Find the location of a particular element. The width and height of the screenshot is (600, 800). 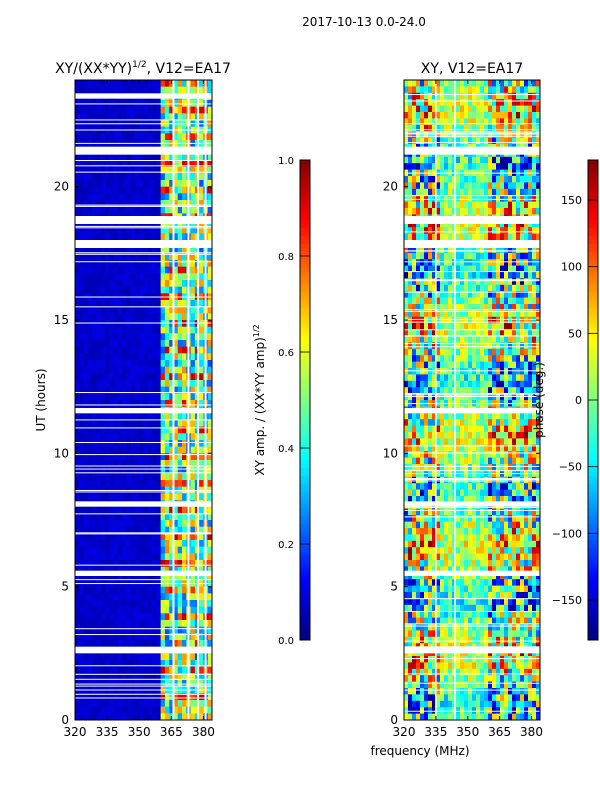

amp-y-axis-label: UT (hours) is located at coordinates (41, 399).